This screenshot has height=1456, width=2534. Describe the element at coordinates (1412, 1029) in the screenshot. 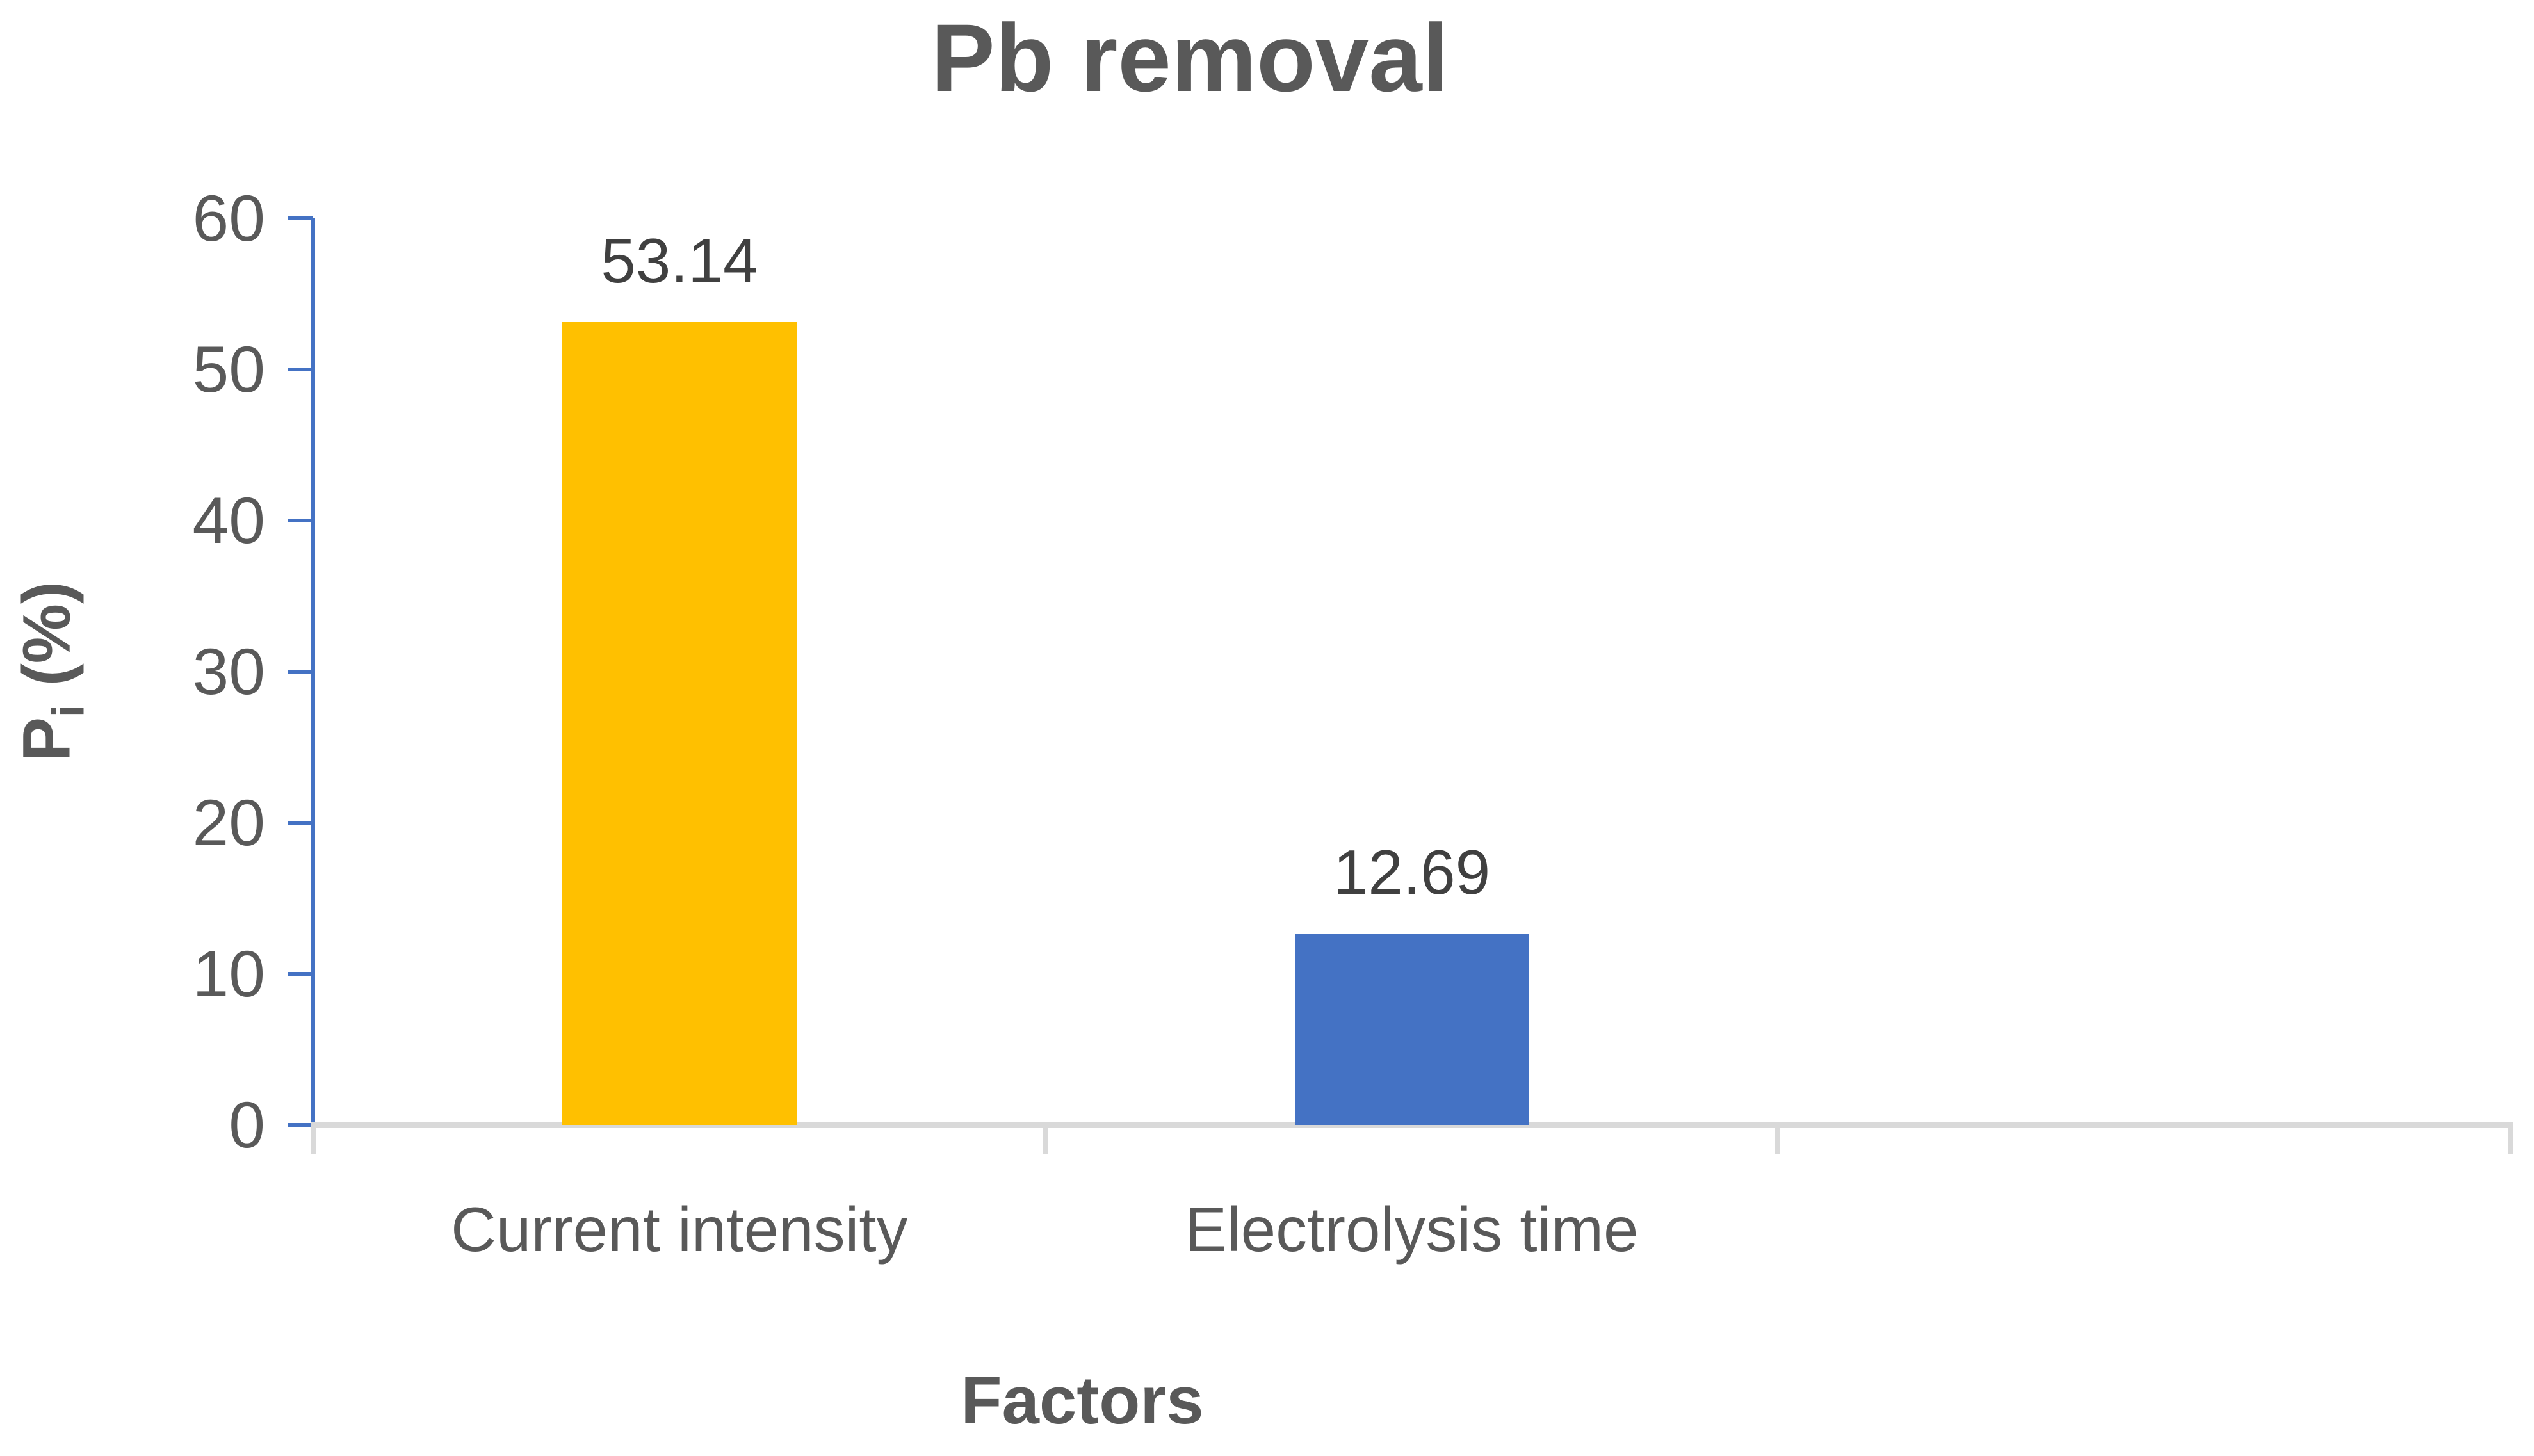

I see `bar-electrolysis-time` at that location.